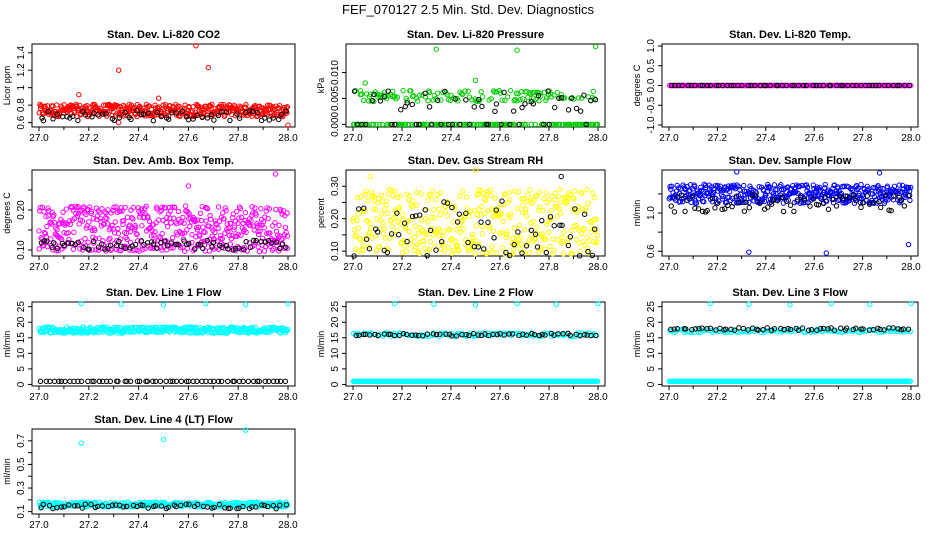 This screenshot has height=540, width=936. I want to click on y-tick-label: 15, so click(21, 338).